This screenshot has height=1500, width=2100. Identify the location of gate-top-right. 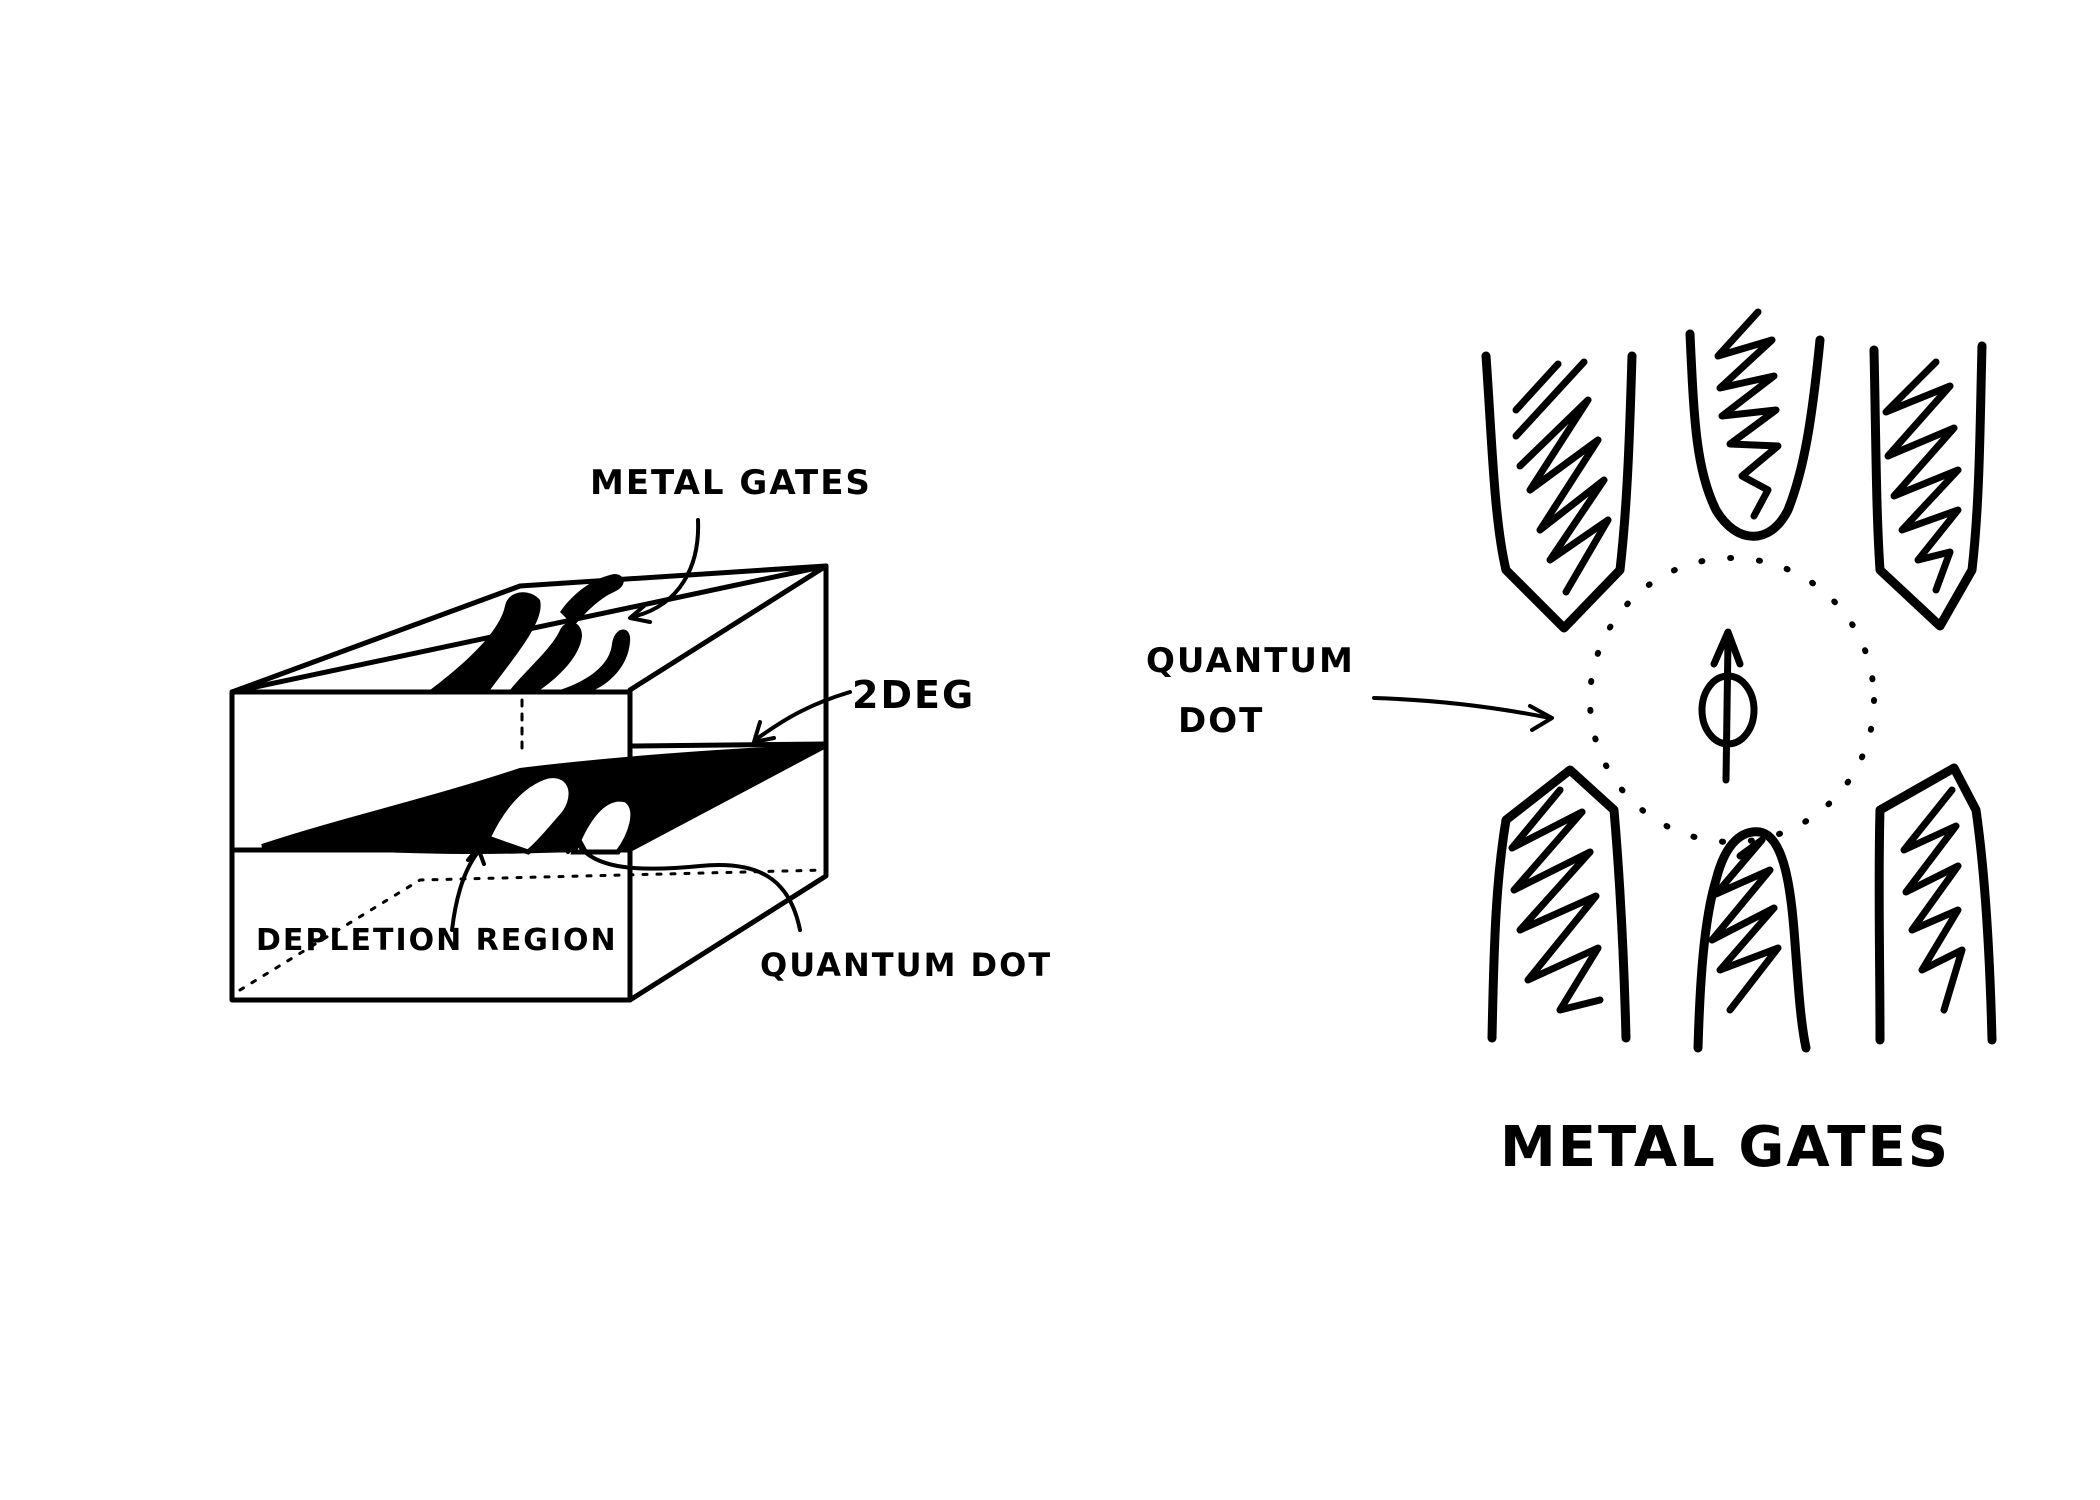
(595, 660).